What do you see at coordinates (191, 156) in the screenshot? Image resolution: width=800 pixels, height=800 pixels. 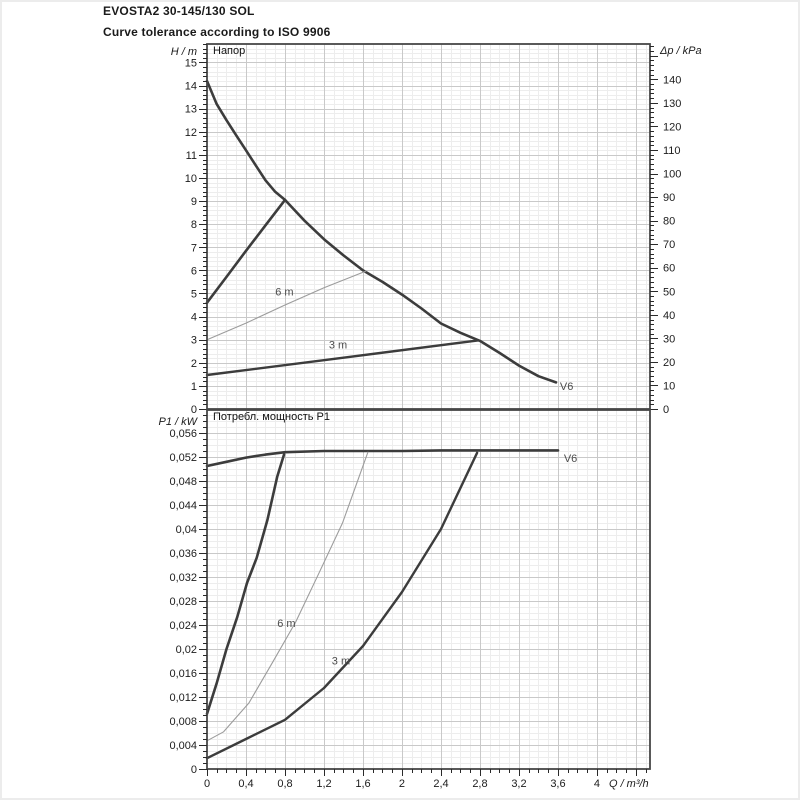 I see `y-tick-label: 11` at bounding box center [191, 156].